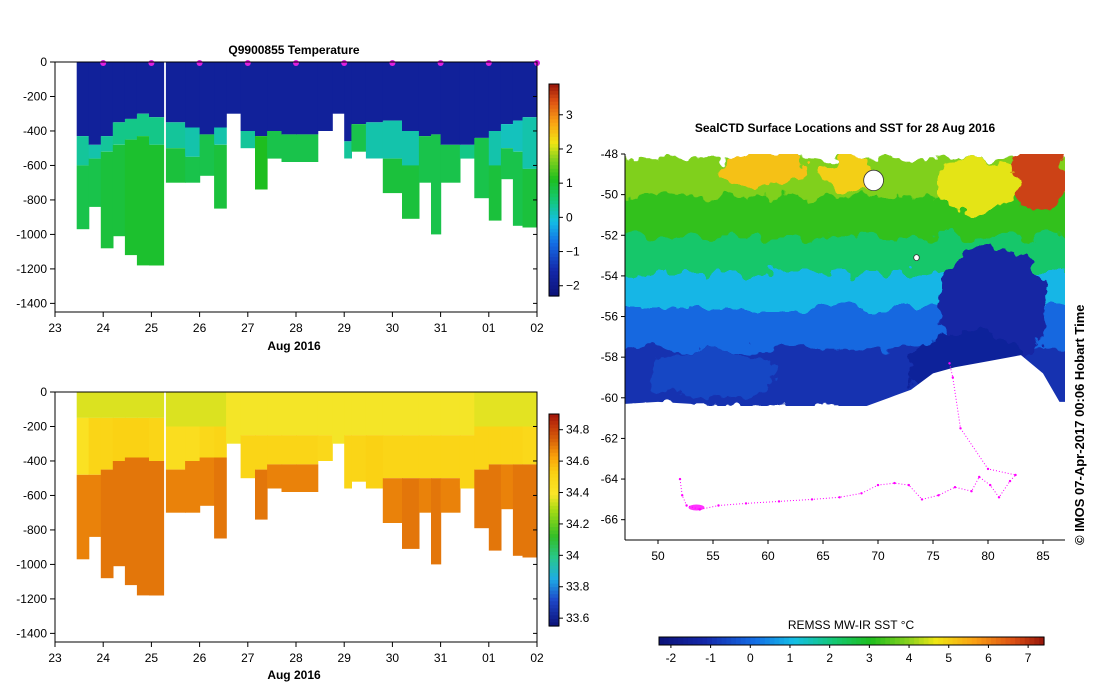  What do you see at coordinates (248, 658) in the screenshot?
I see `x-tick-label: 27` at bounding box center [248, 658].